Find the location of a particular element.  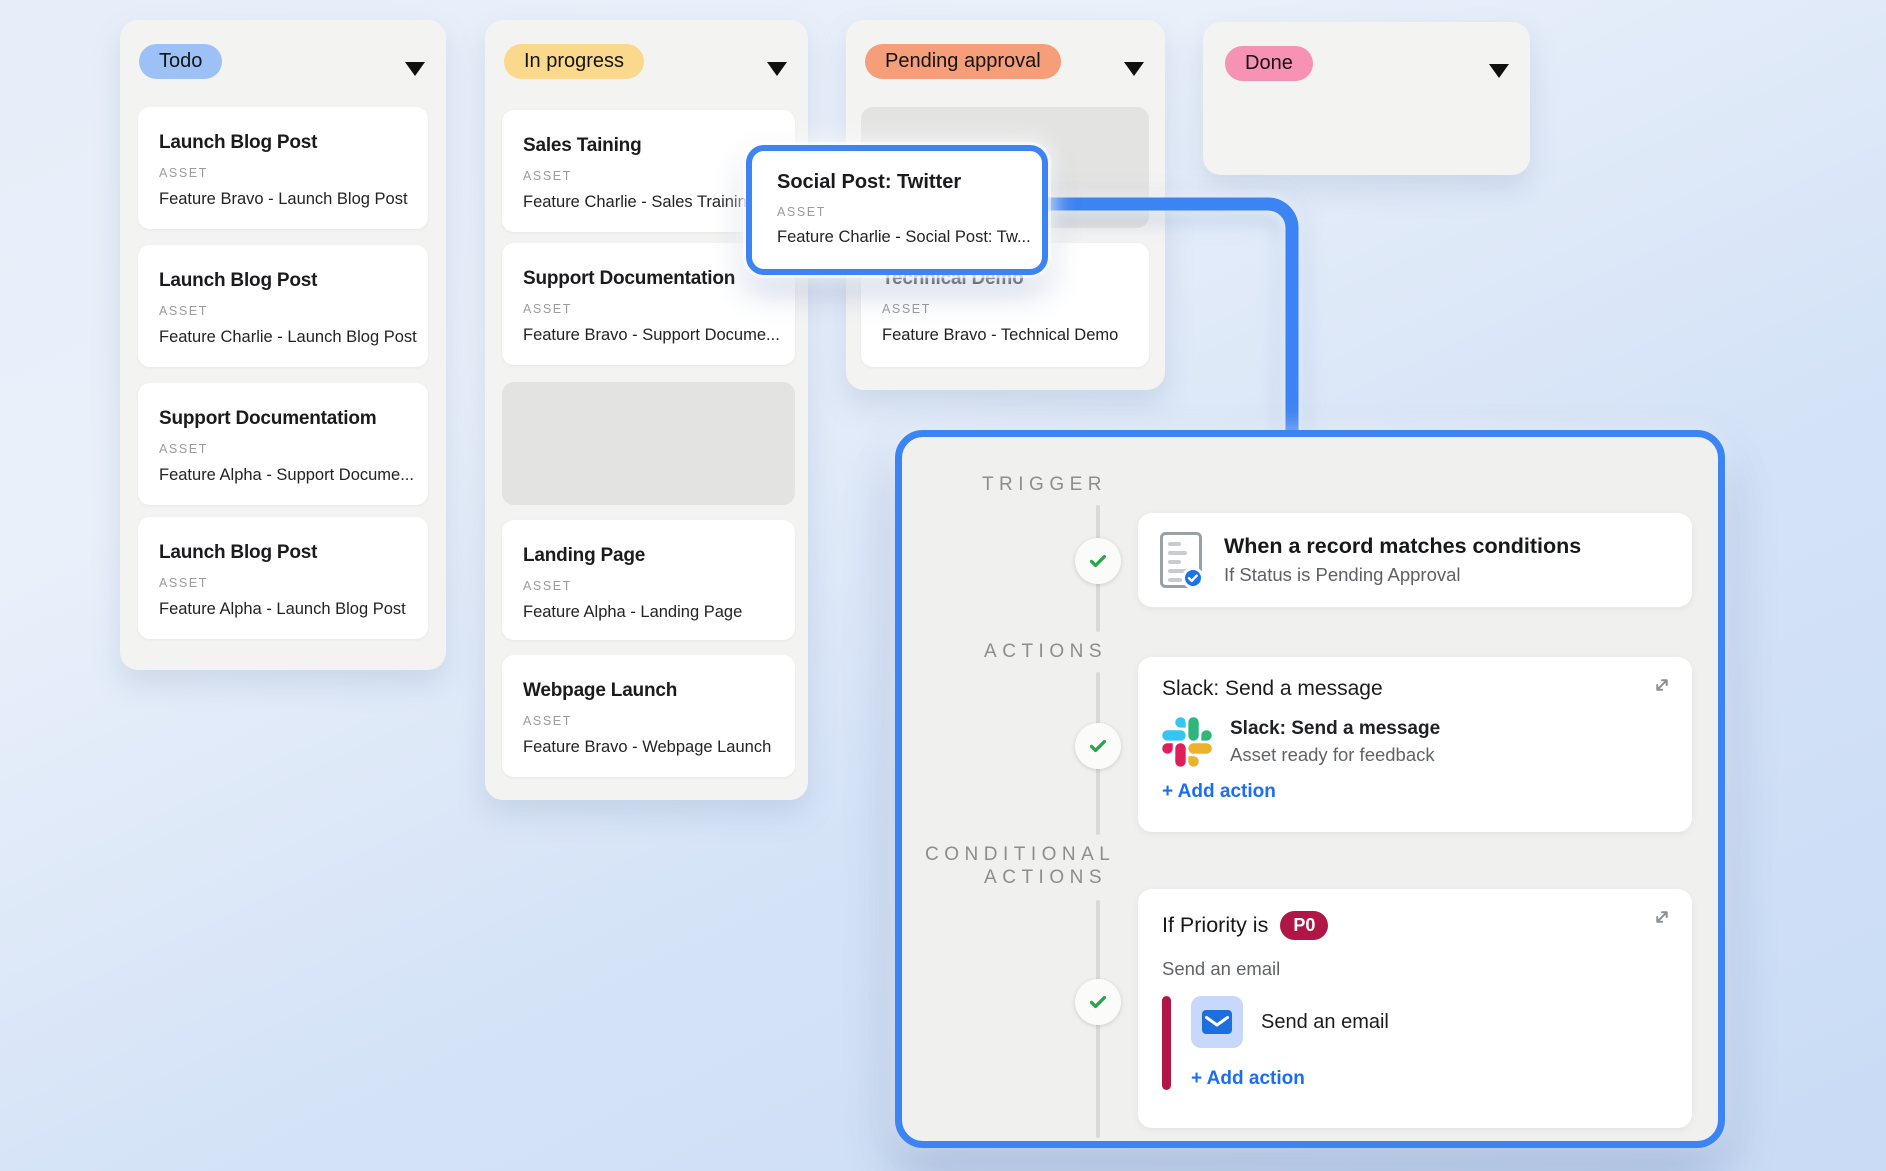

card-title: Social Post: Twitter is located at coordinates (869, 182).